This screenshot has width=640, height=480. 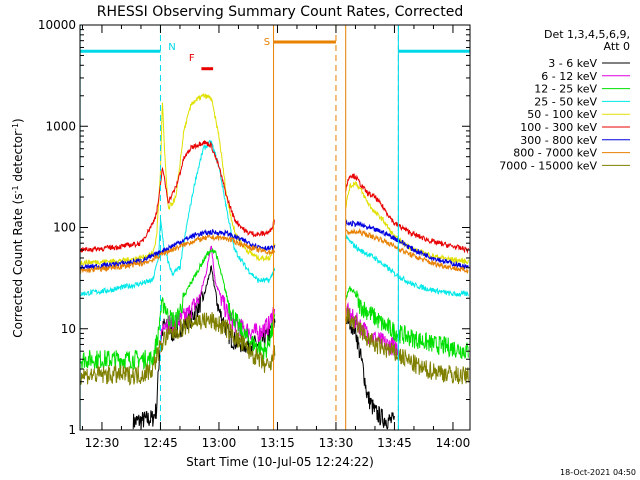 I want to click on y-tick-label: 1, so click(x=72, y=430).